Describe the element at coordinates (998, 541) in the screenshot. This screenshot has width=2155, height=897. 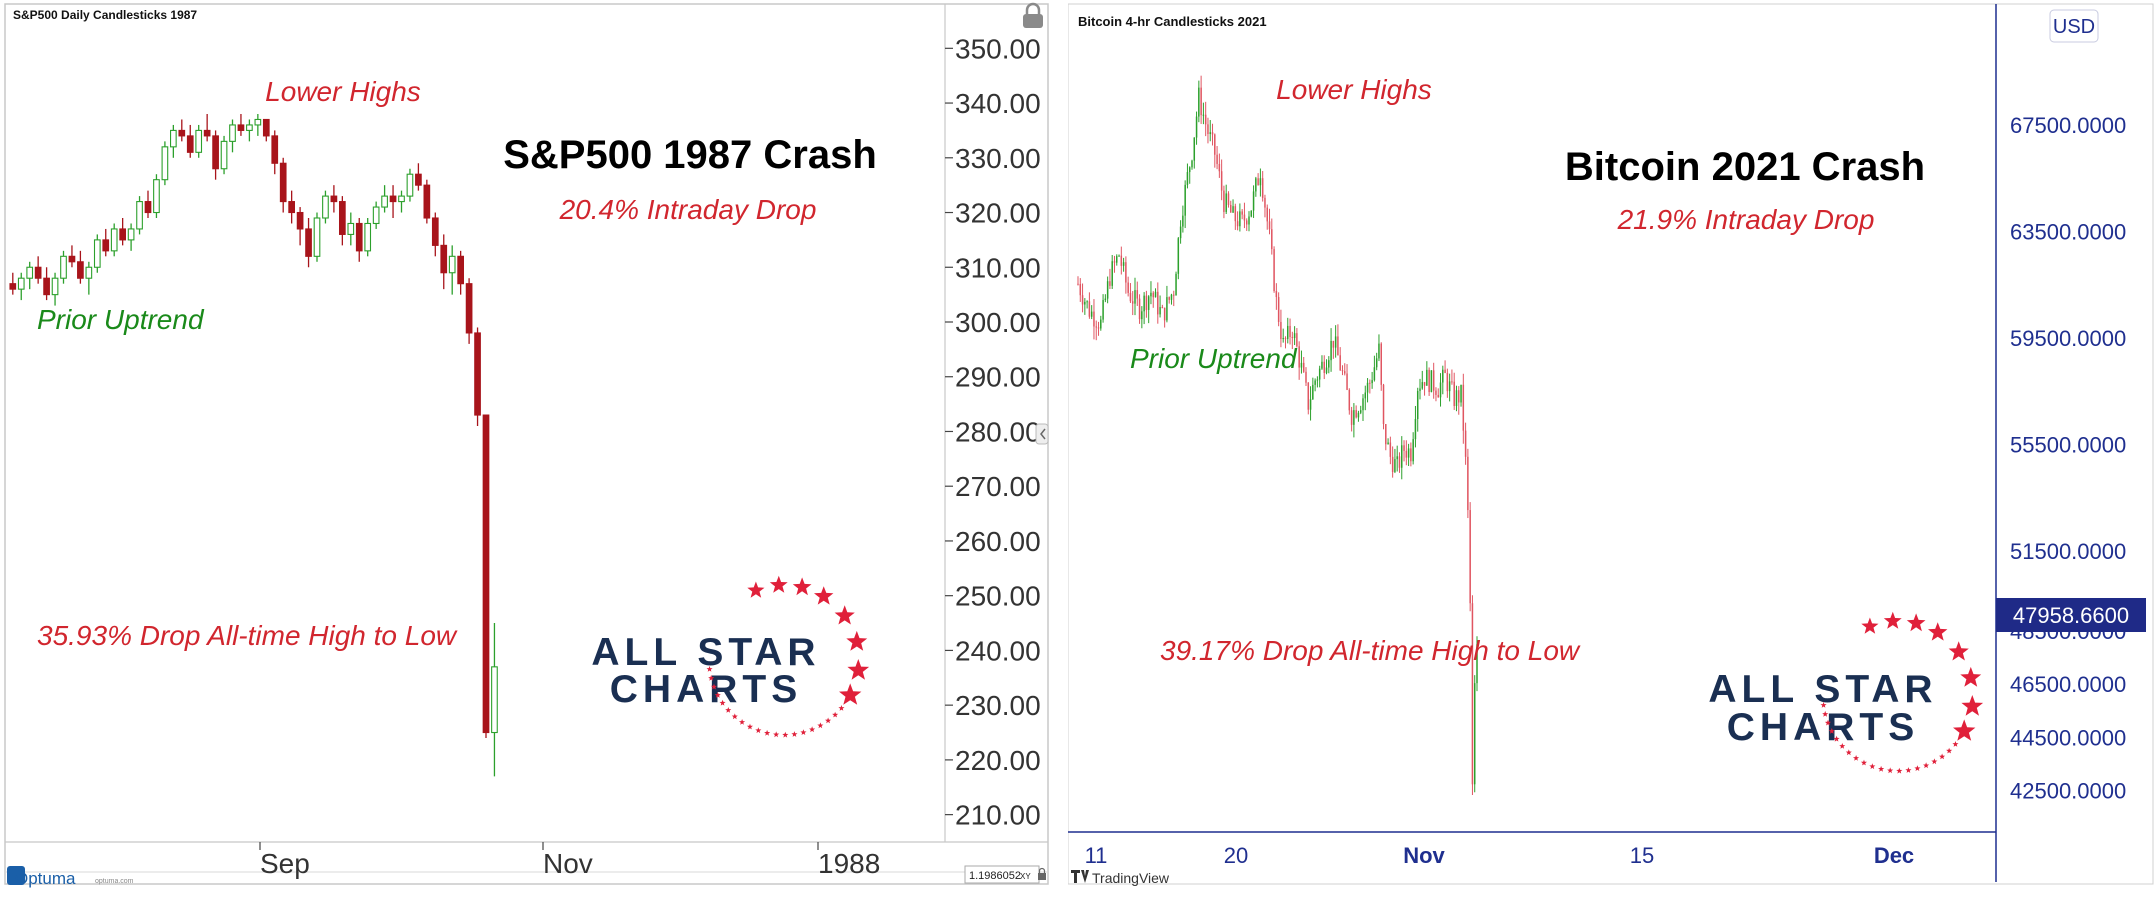
I see `y-tick-label: 260.00` at that location.